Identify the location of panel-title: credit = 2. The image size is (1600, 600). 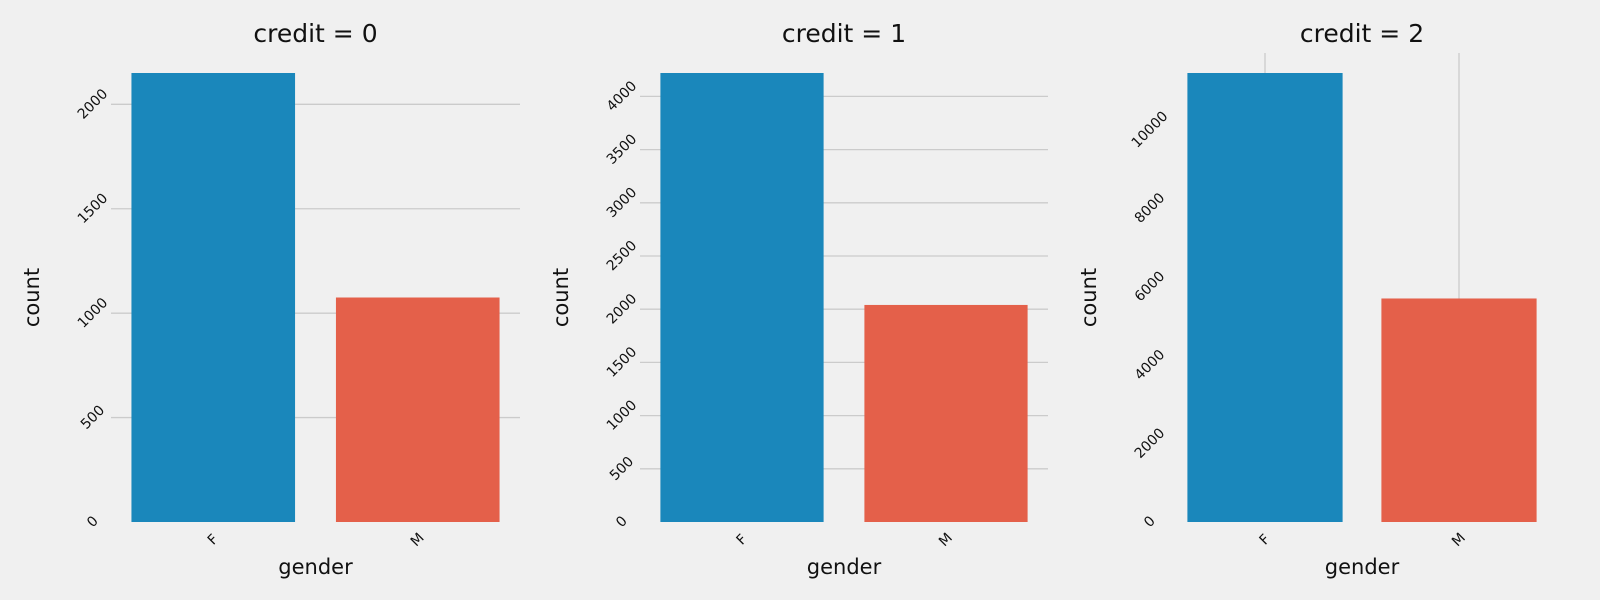
(1362, 33).